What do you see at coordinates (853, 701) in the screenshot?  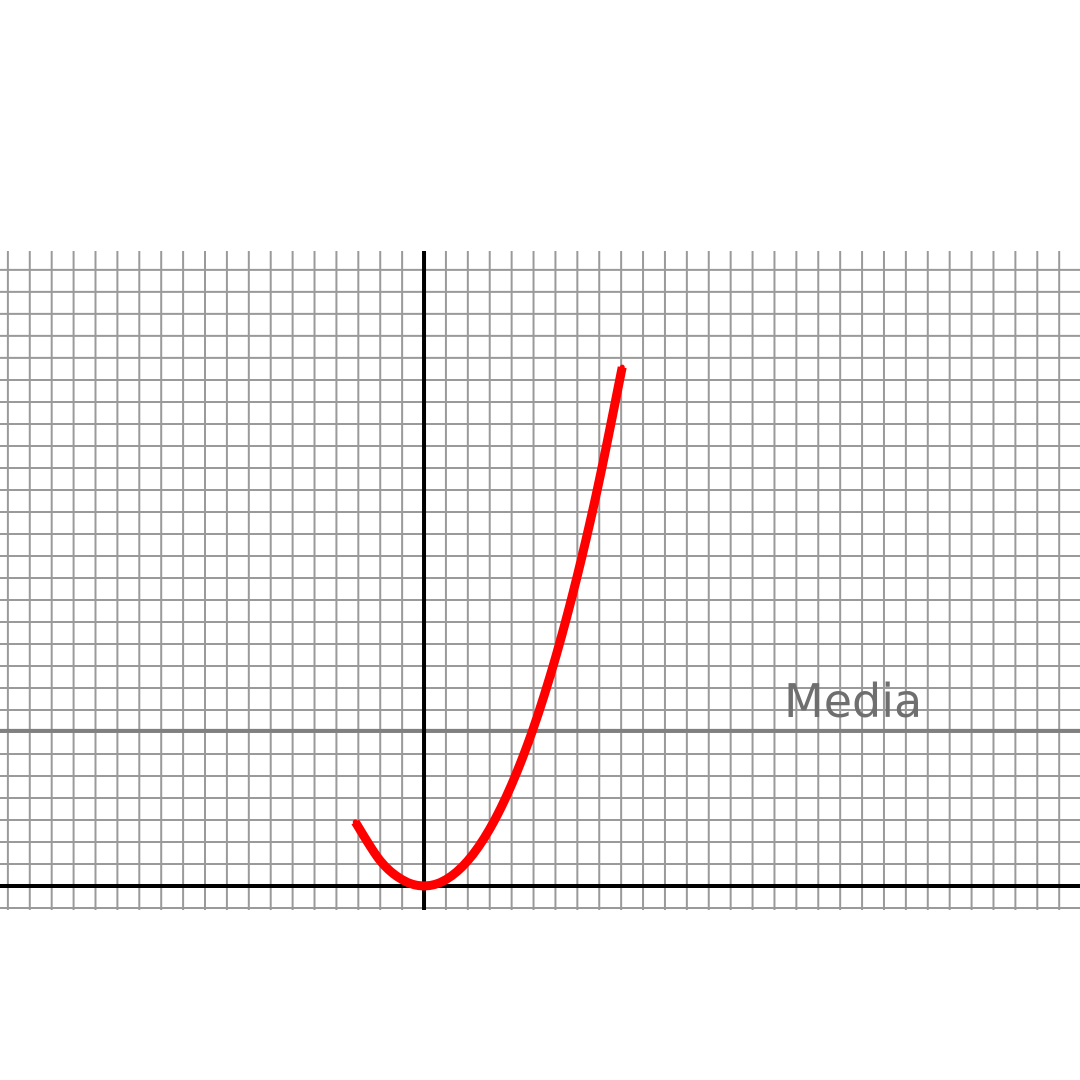 I see `reference-line-label: Media` at bounding box center [853, 701].